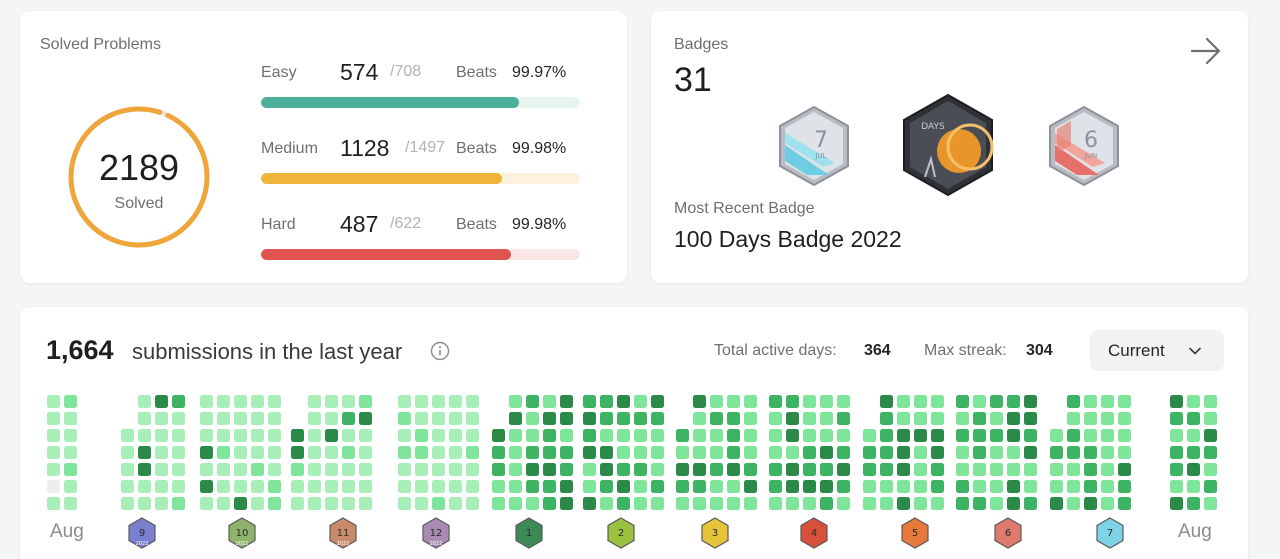  Describe the element at coordinates (440, 351) in the screenshot. I see `info-icon` at that location.